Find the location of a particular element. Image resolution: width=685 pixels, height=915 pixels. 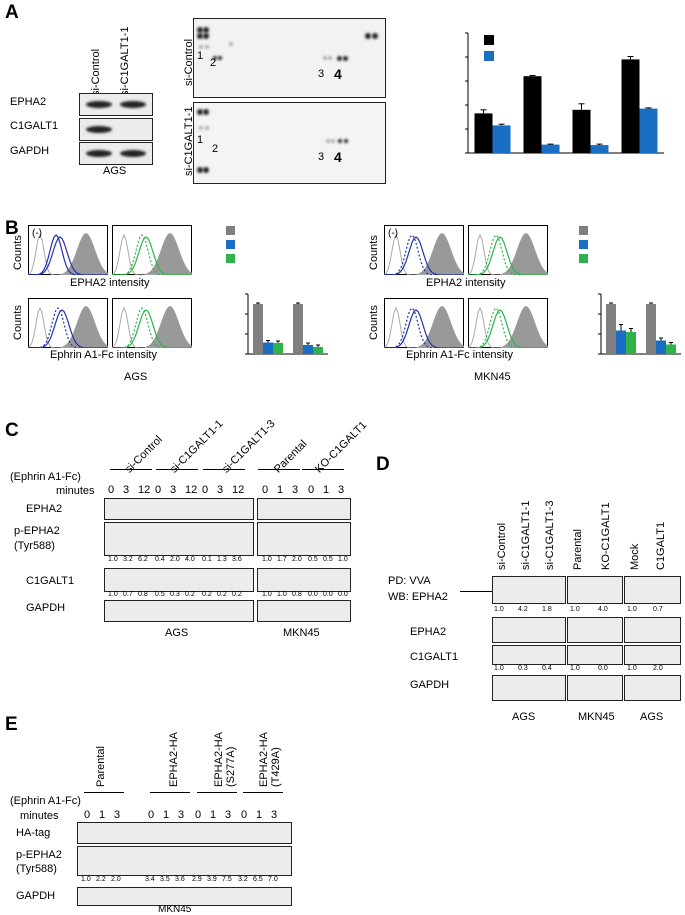

row-value: 3.2 is located at coordinates (243, 879).